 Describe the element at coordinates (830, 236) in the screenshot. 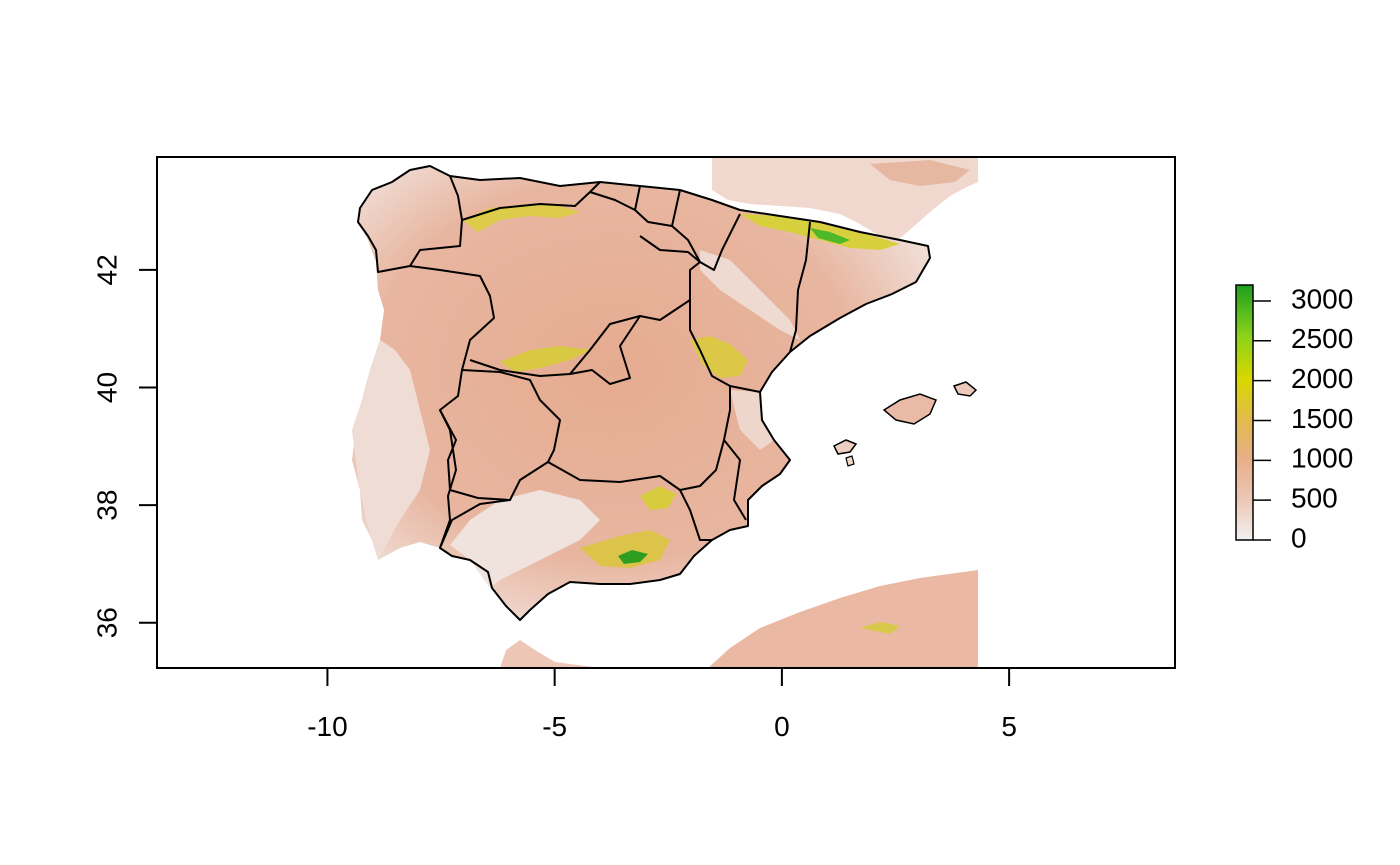

I see `pyrenees-peaks` at that location.